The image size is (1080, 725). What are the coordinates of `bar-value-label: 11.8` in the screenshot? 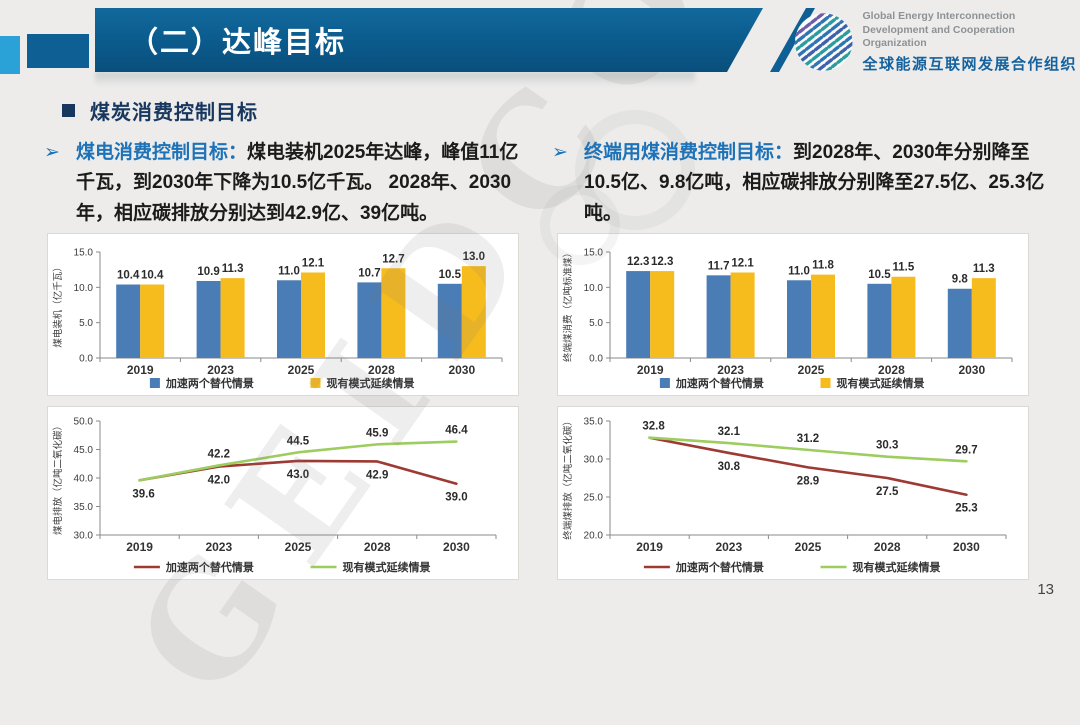 It's located at (823, 266).